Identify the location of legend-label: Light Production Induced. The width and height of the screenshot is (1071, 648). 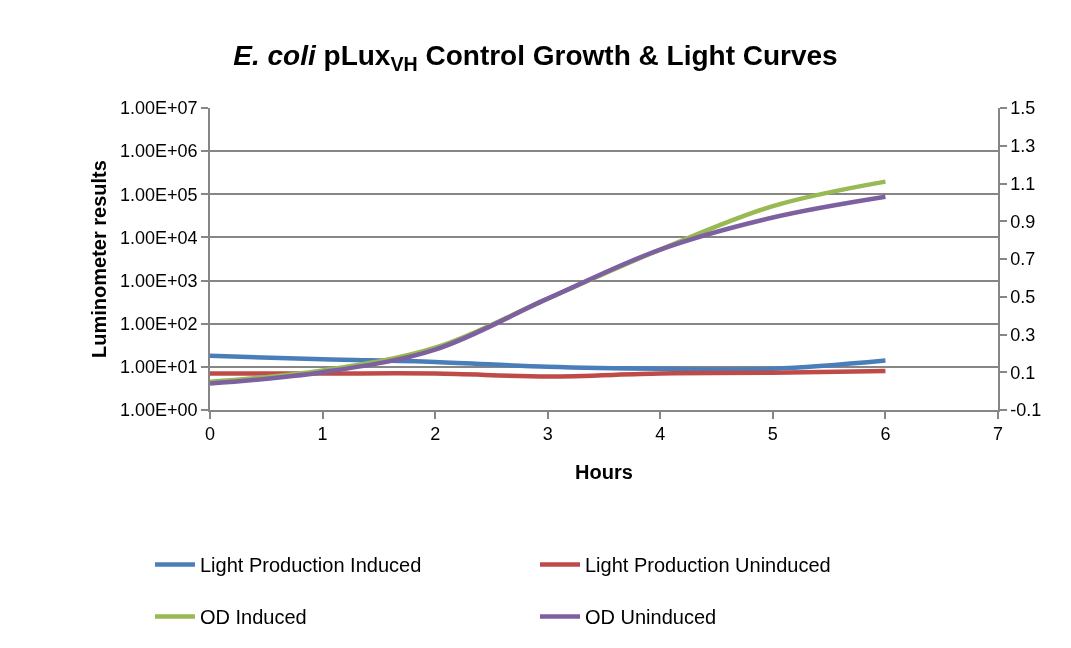
(311, 565).